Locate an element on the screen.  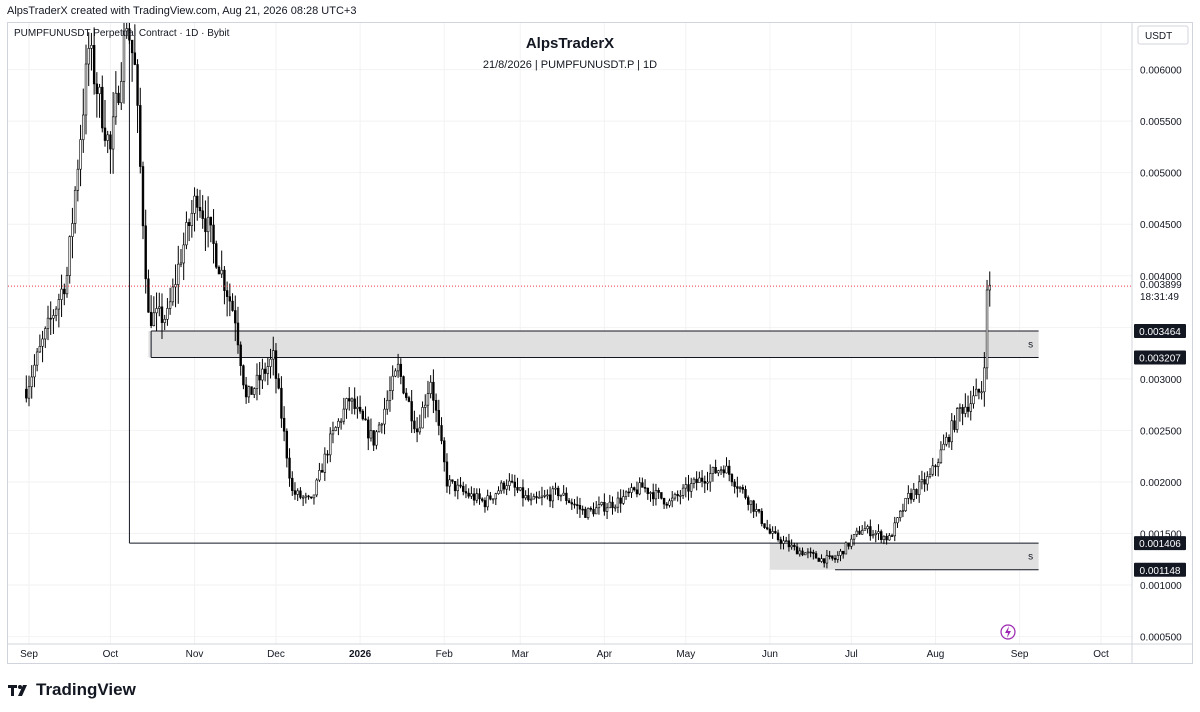
footer-brand: TradingView is located at coordinates (86, 689).